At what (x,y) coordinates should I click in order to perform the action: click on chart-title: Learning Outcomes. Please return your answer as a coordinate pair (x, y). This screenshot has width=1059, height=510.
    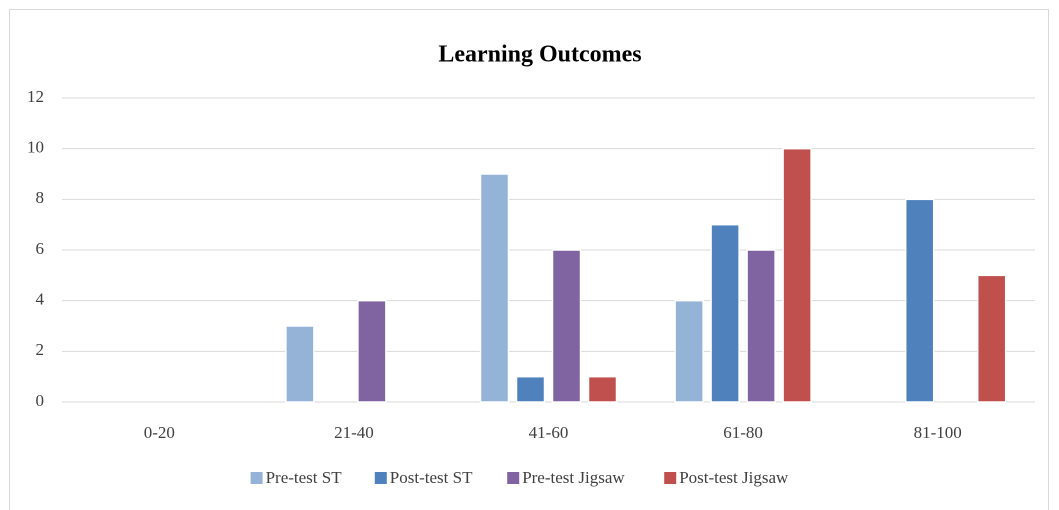
    Looking at the image, I should click on (539, 55).